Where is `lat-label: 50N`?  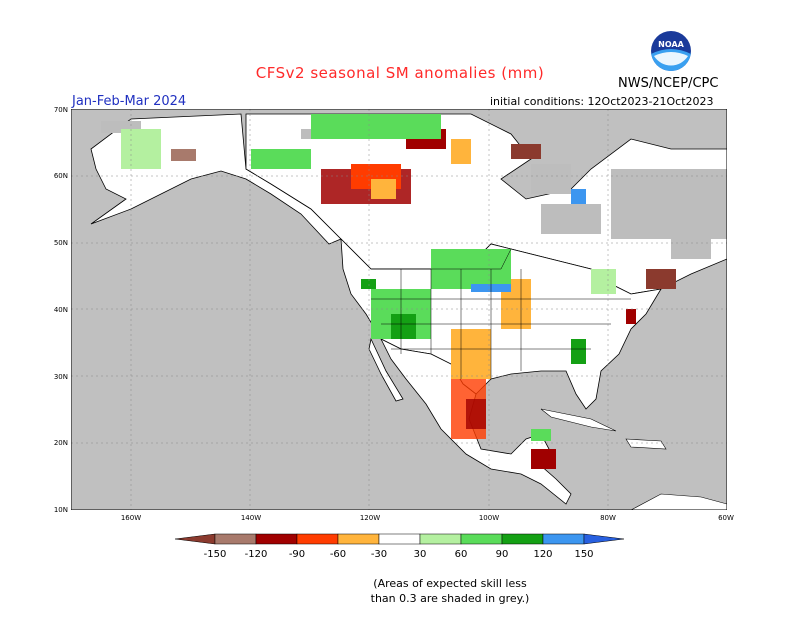 lat-label: 50N is located at coordinates (60, 243).